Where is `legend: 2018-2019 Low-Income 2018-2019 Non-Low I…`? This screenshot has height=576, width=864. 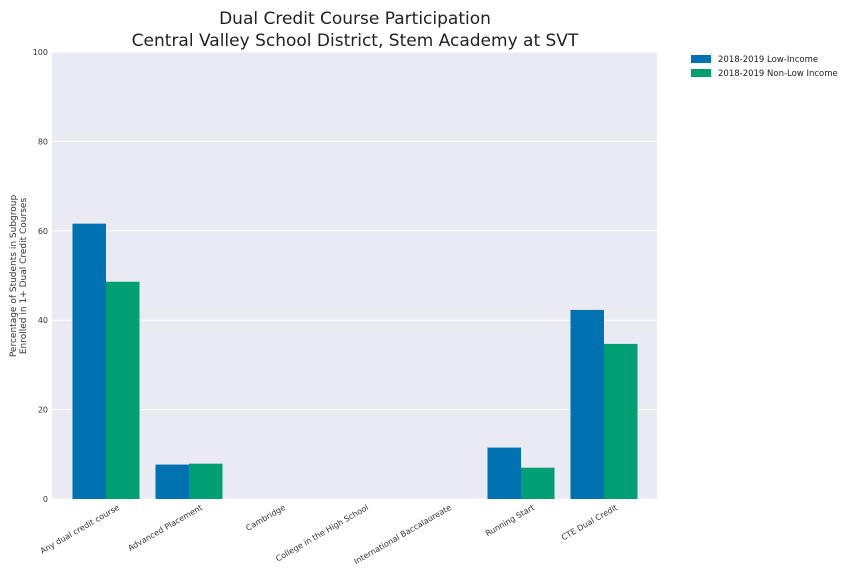
legend: 2018-2019 Low-Income 2018-2019 Non-Low I… is located at coordinates (764, 67).